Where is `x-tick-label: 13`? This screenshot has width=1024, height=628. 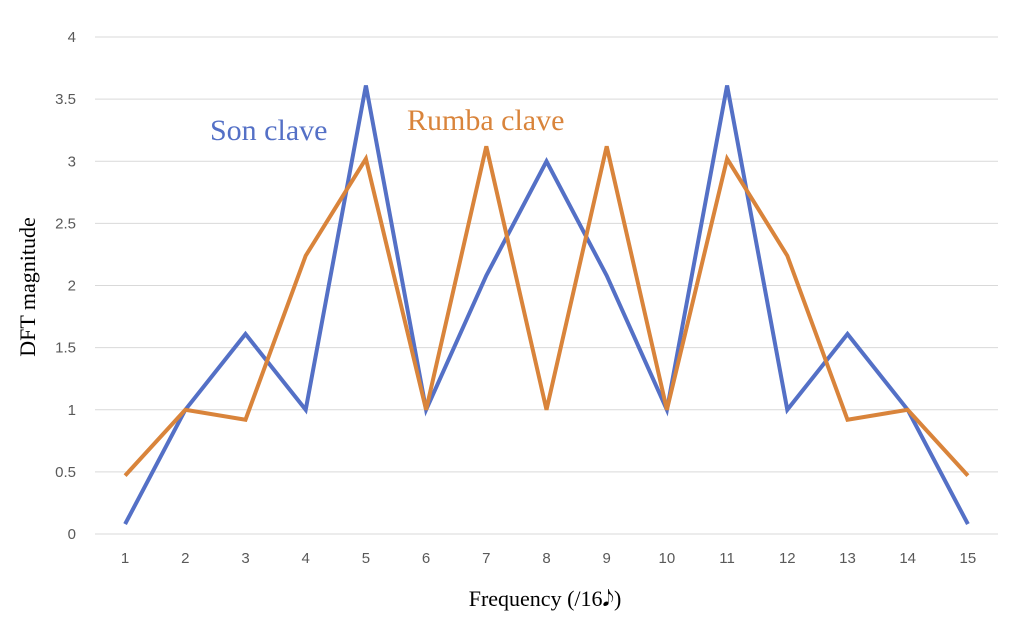 x-tick-label: 13 is located at coordinates (847, 558).